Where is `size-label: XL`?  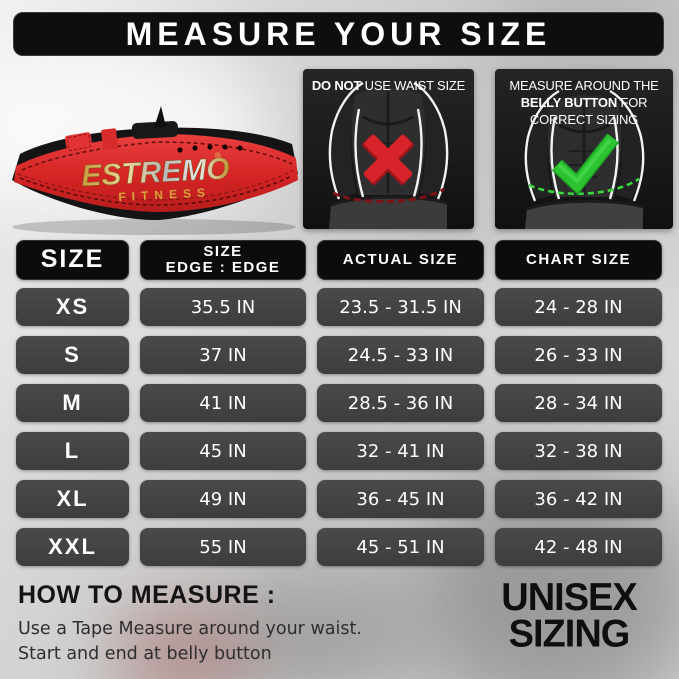
size-label: XL is located at coordinates (72, 499).